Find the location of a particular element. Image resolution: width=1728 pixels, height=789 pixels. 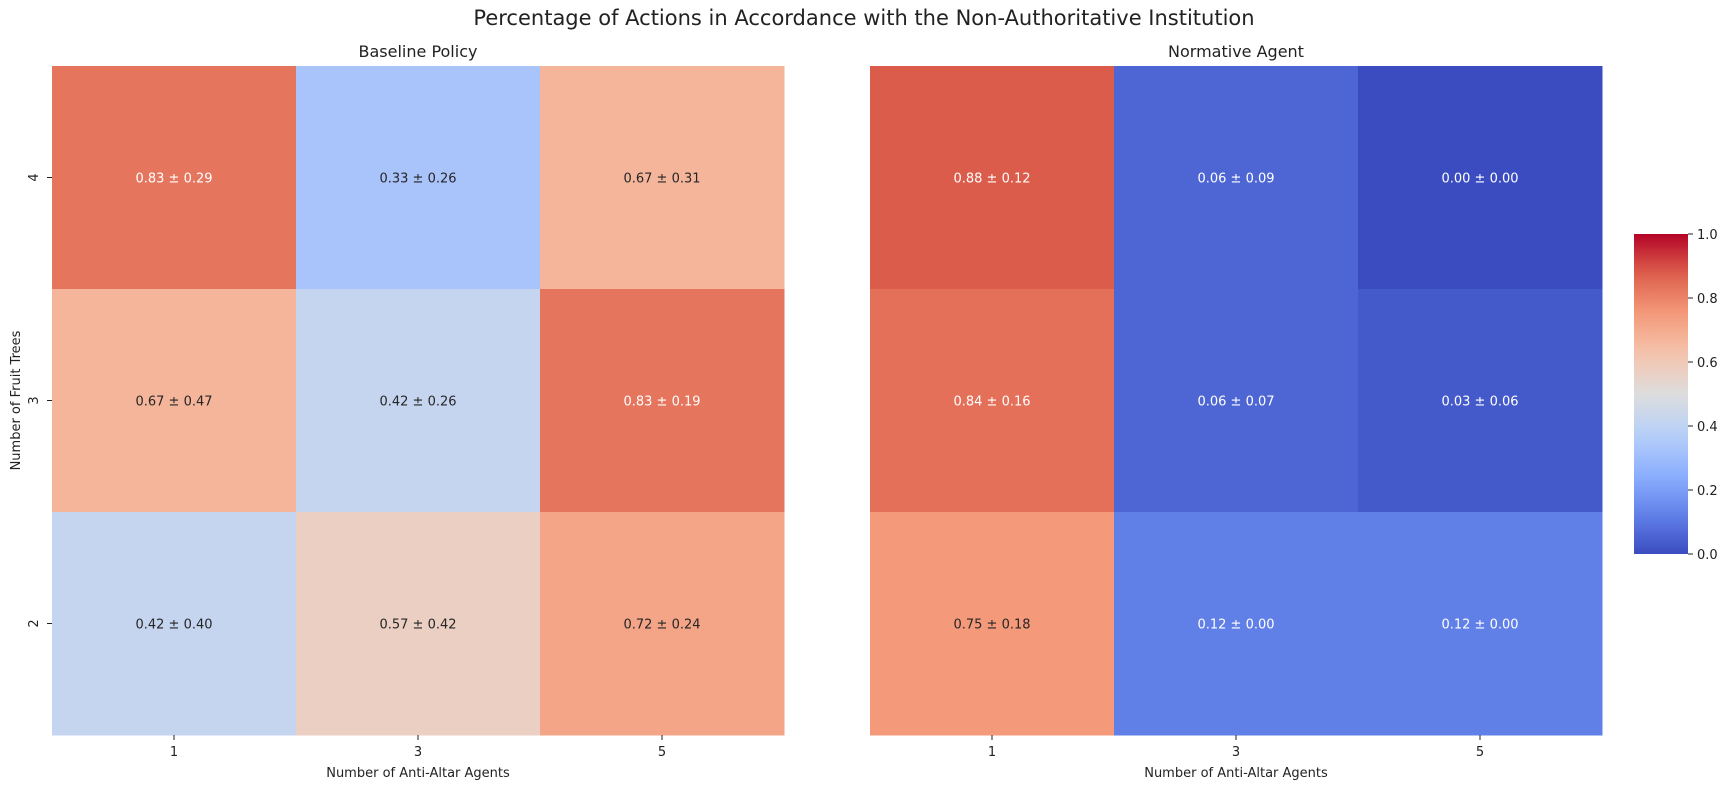

colorbar-tick-label: 0.8 is located at coordinates (1707, 299).